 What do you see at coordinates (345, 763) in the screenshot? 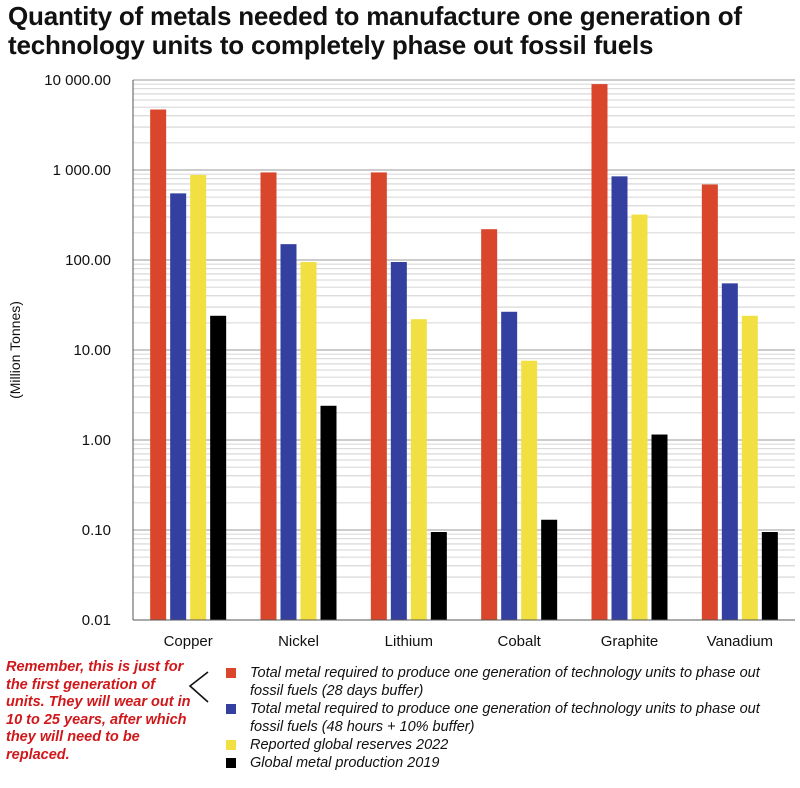
I see `legend-label: Global metal production 2019` at bounding box center [345, 763].